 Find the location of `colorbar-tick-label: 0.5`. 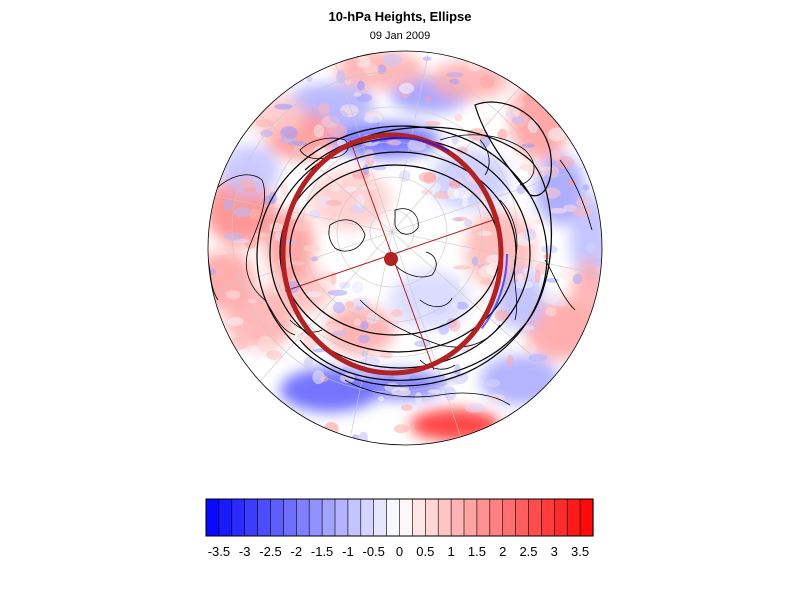

colorbar-tick-label: 0.5 is located at coordinates (425, 551).